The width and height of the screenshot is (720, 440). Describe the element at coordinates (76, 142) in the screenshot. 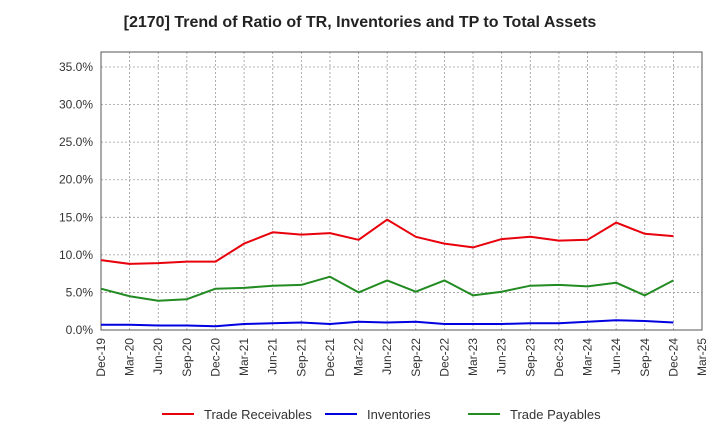

I see `y-tick-label: 25.0%` at that location.